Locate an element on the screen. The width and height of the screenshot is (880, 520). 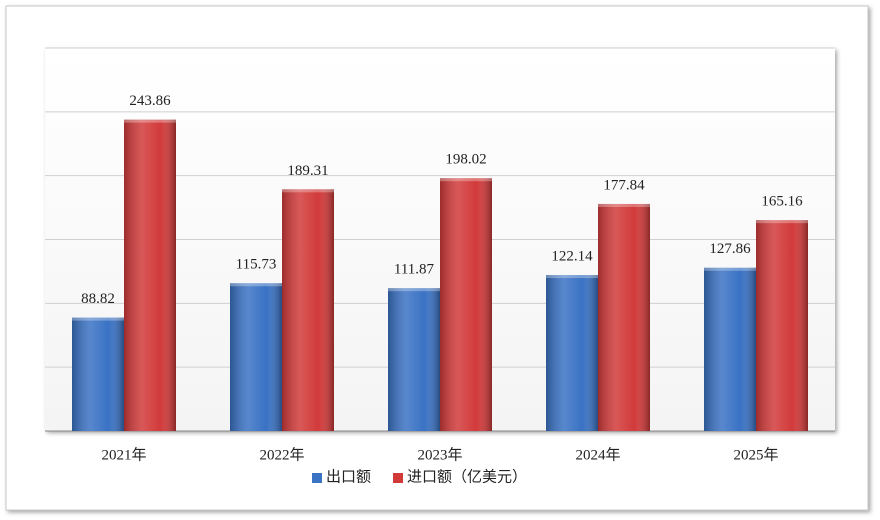
x-tick-label: 2023年 is located at coordinates (439, 454).